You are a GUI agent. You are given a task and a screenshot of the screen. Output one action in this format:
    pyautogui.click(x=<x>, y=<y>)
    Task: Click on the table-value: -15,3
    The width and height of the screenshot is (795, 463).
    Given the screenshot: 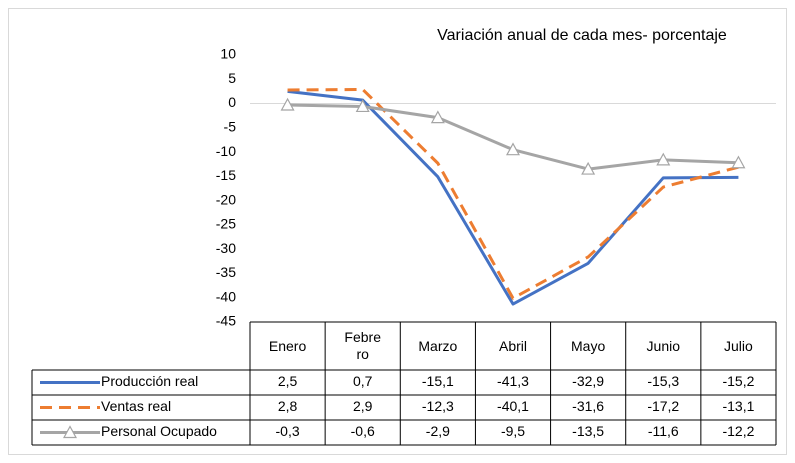 What is the action you would take?
    pyautogui.click(x=663, y=381)
    